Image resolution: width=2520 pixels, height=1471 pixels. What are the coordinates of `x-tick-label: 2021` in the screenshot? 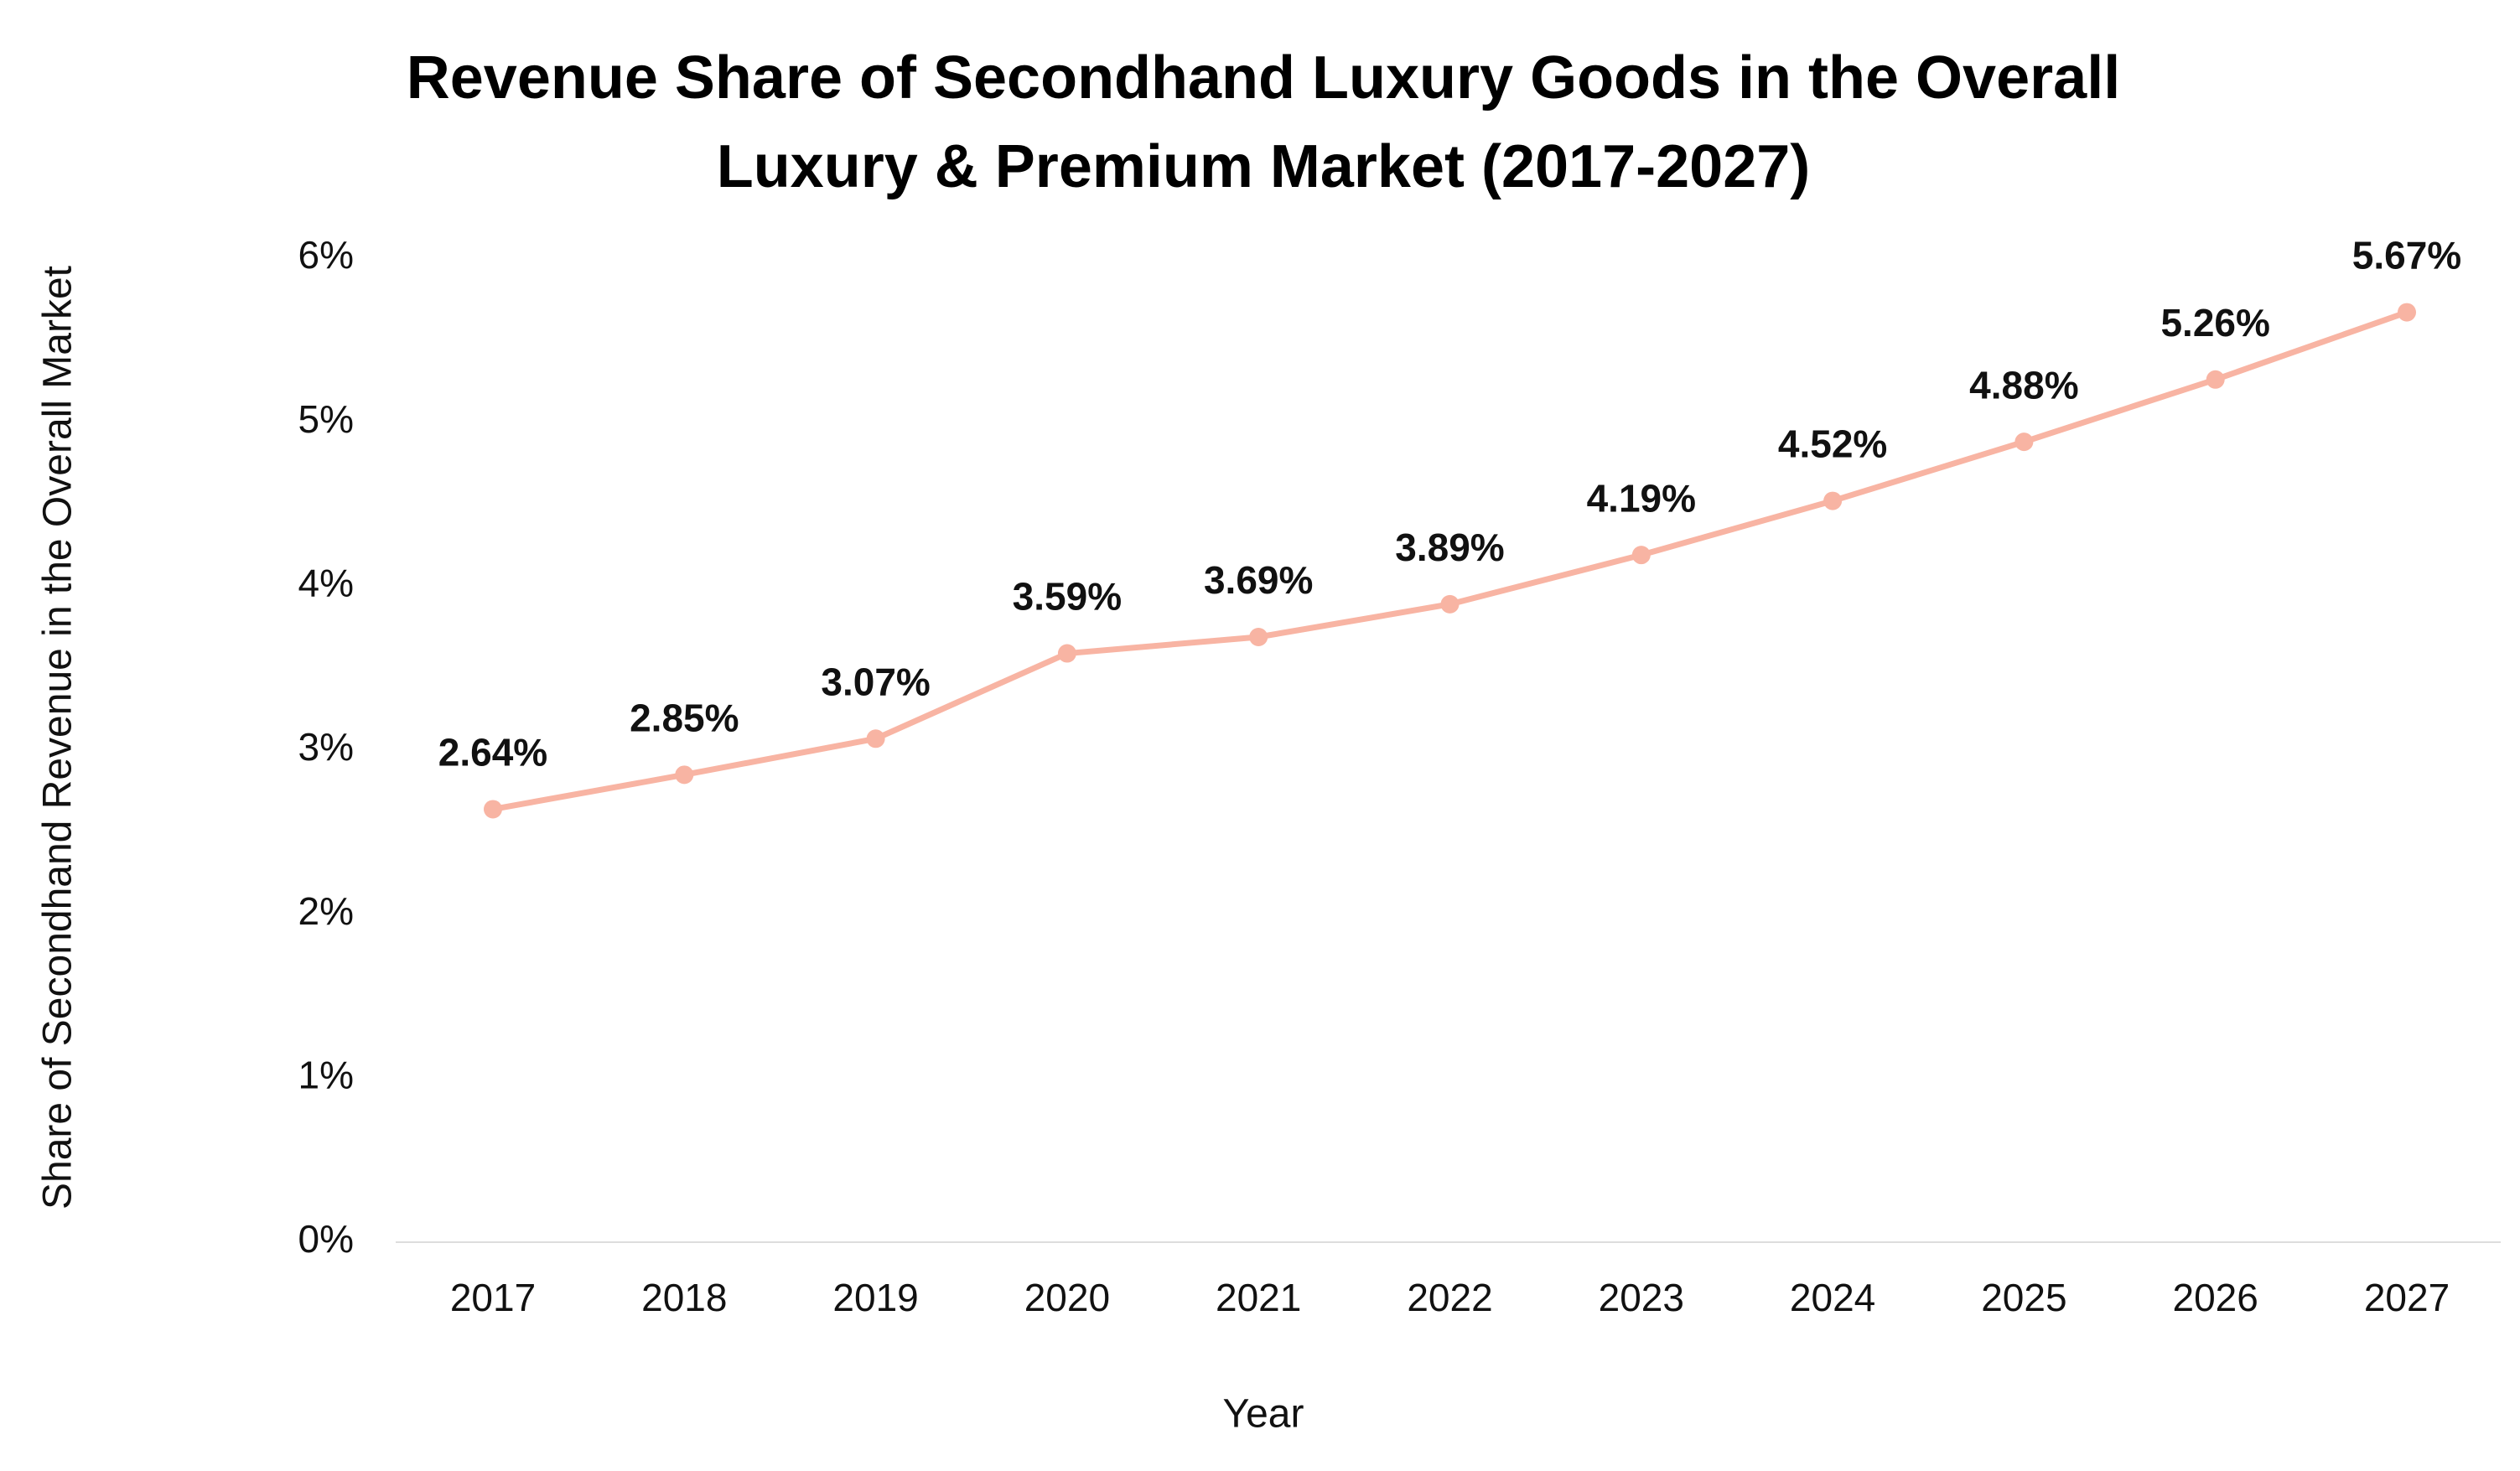 It's located at (1258, 1297).